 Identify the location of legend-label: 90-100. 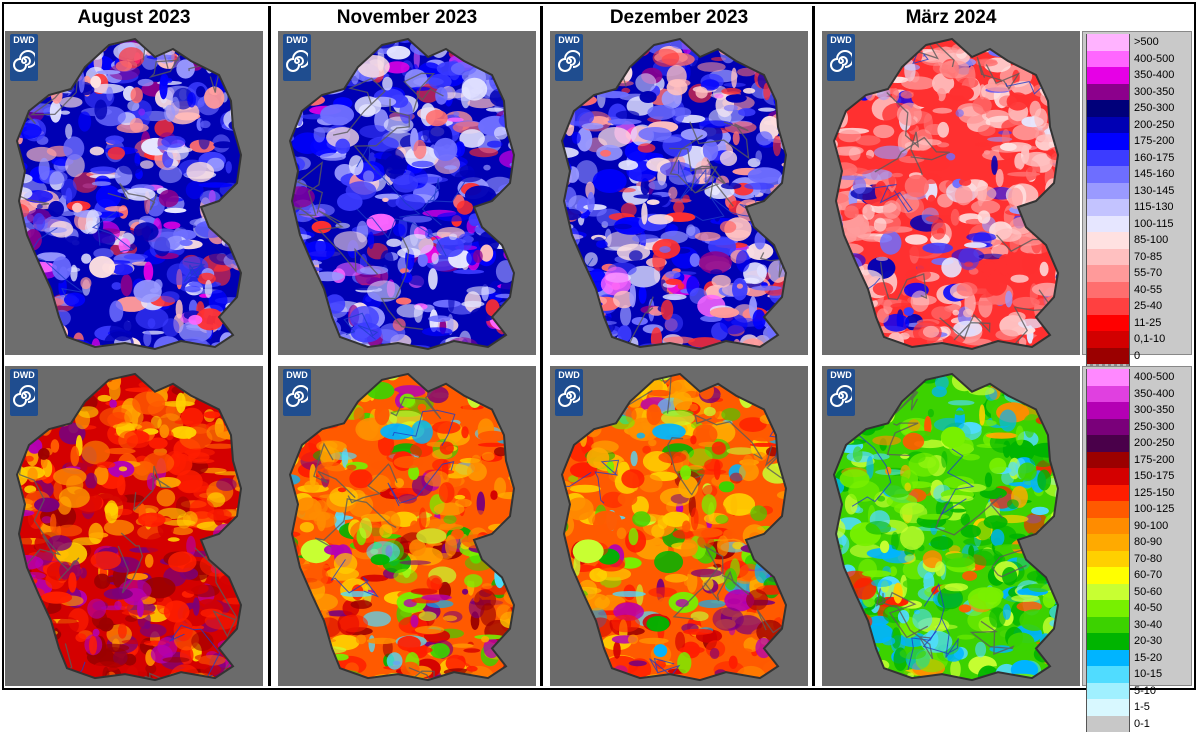
(1151, 526).